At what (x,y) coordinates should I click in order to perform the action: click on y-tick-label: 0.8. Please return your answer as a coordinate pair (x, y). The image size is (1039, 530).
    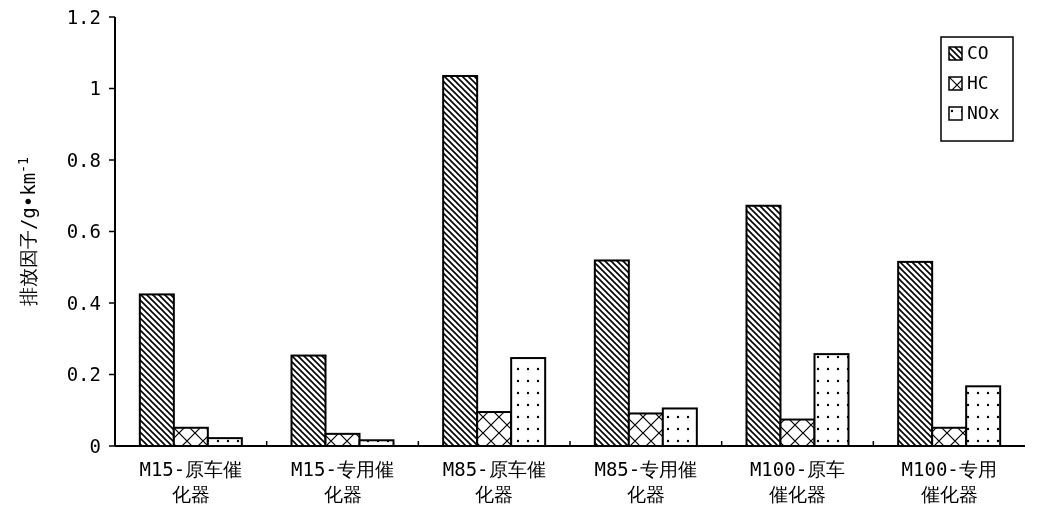
    Looking at the image, I should click on (83, 159).